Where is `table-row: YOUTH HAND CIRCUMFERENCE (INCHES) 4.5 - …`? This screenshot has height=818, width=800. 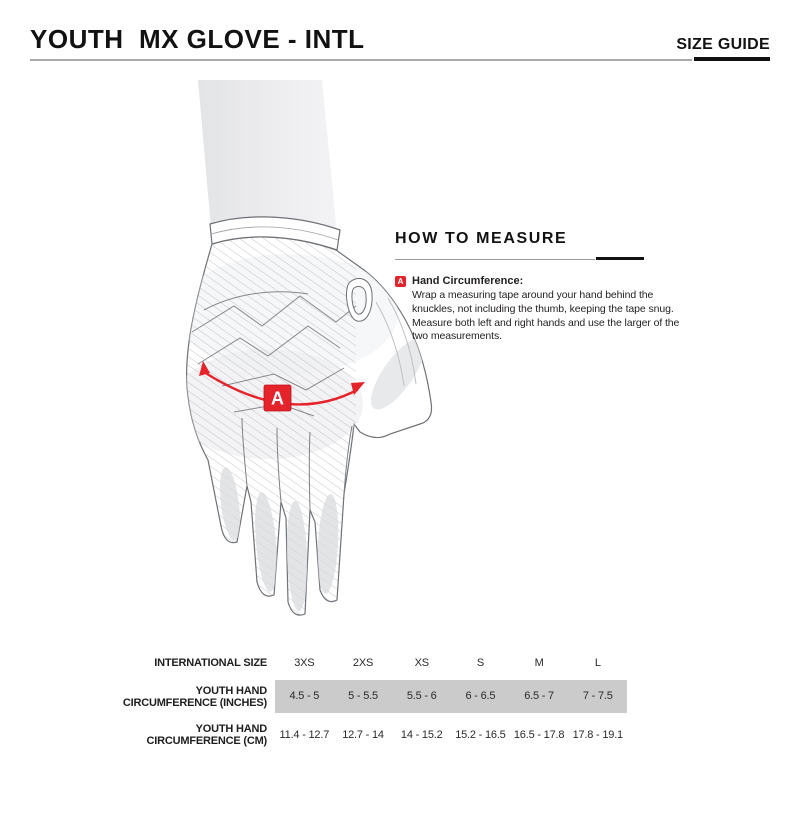 table-row: YOUTH HAND CIRCUMFERENCE (INCHES) 4.5 - … is located at coordinates (335, 696).